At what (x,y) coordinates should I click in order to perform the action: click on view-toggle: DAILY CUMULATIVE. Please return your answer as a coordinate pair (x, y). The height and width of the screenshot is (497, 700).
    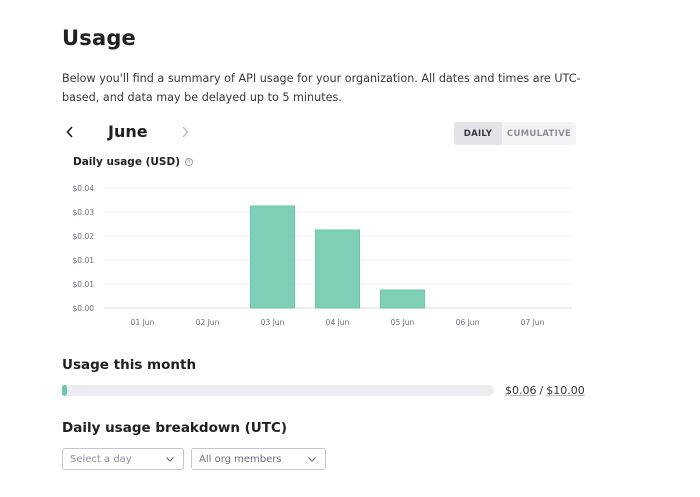
    Looking at the image, I should click on (515, 133).